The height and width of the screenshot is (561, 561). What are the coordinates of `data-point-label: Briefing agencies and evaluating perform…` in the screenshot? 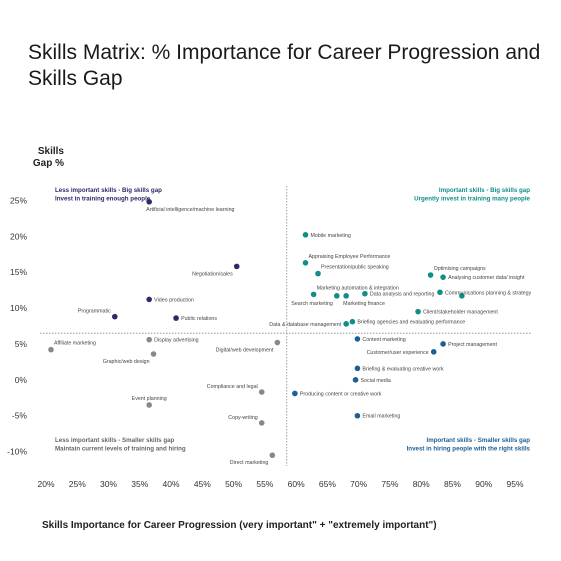 It's located at (411, 323).